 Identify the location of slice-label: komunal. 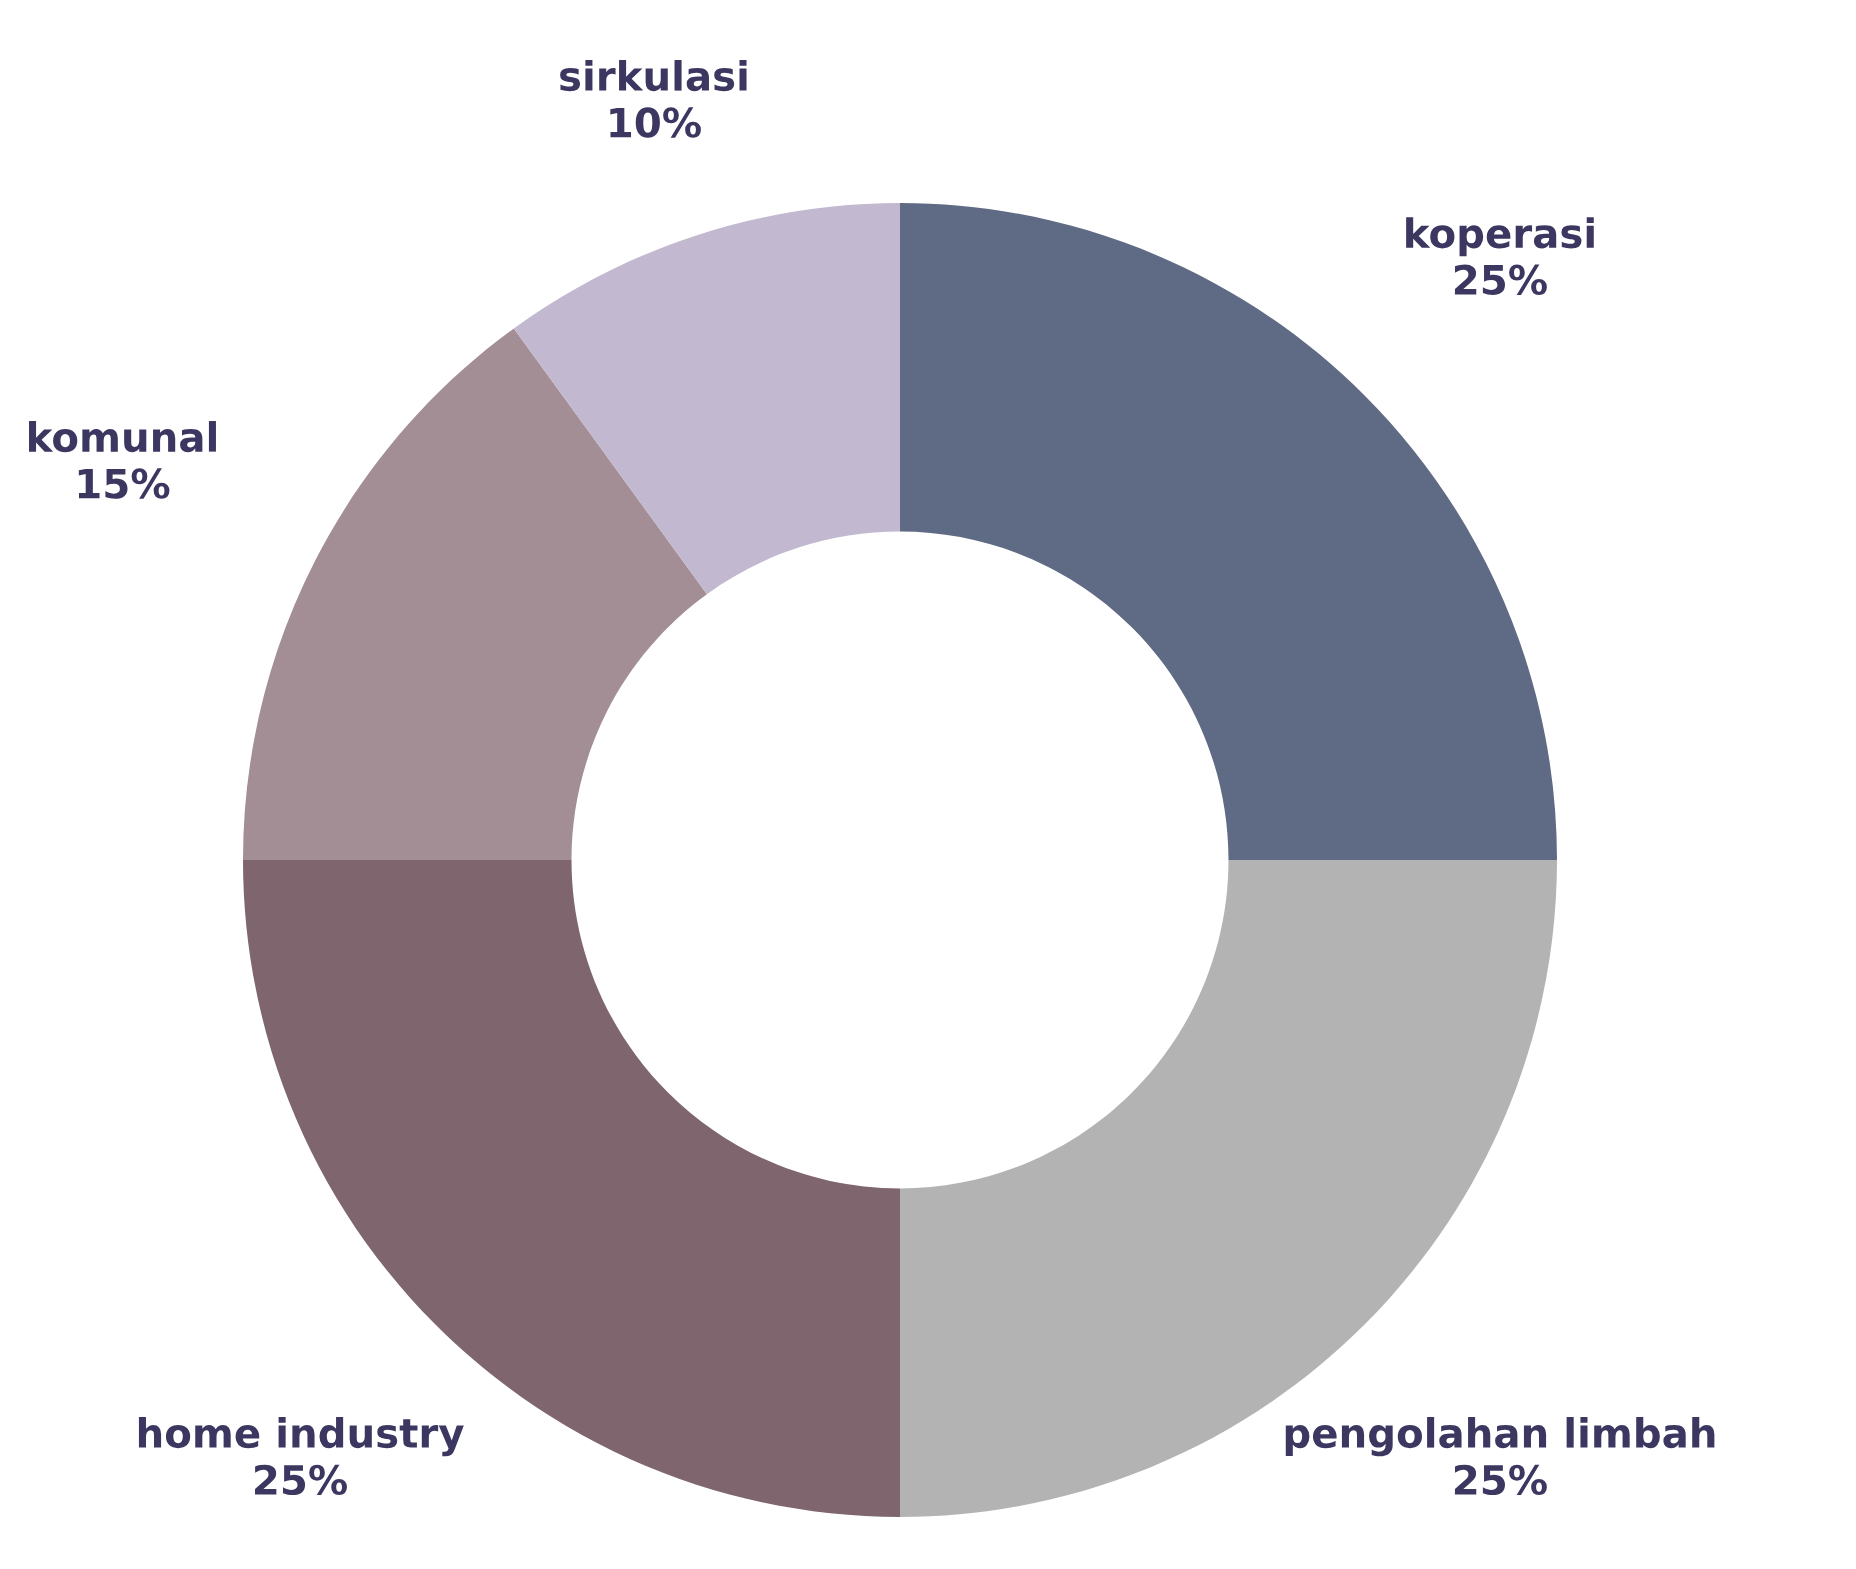
(122, 437).